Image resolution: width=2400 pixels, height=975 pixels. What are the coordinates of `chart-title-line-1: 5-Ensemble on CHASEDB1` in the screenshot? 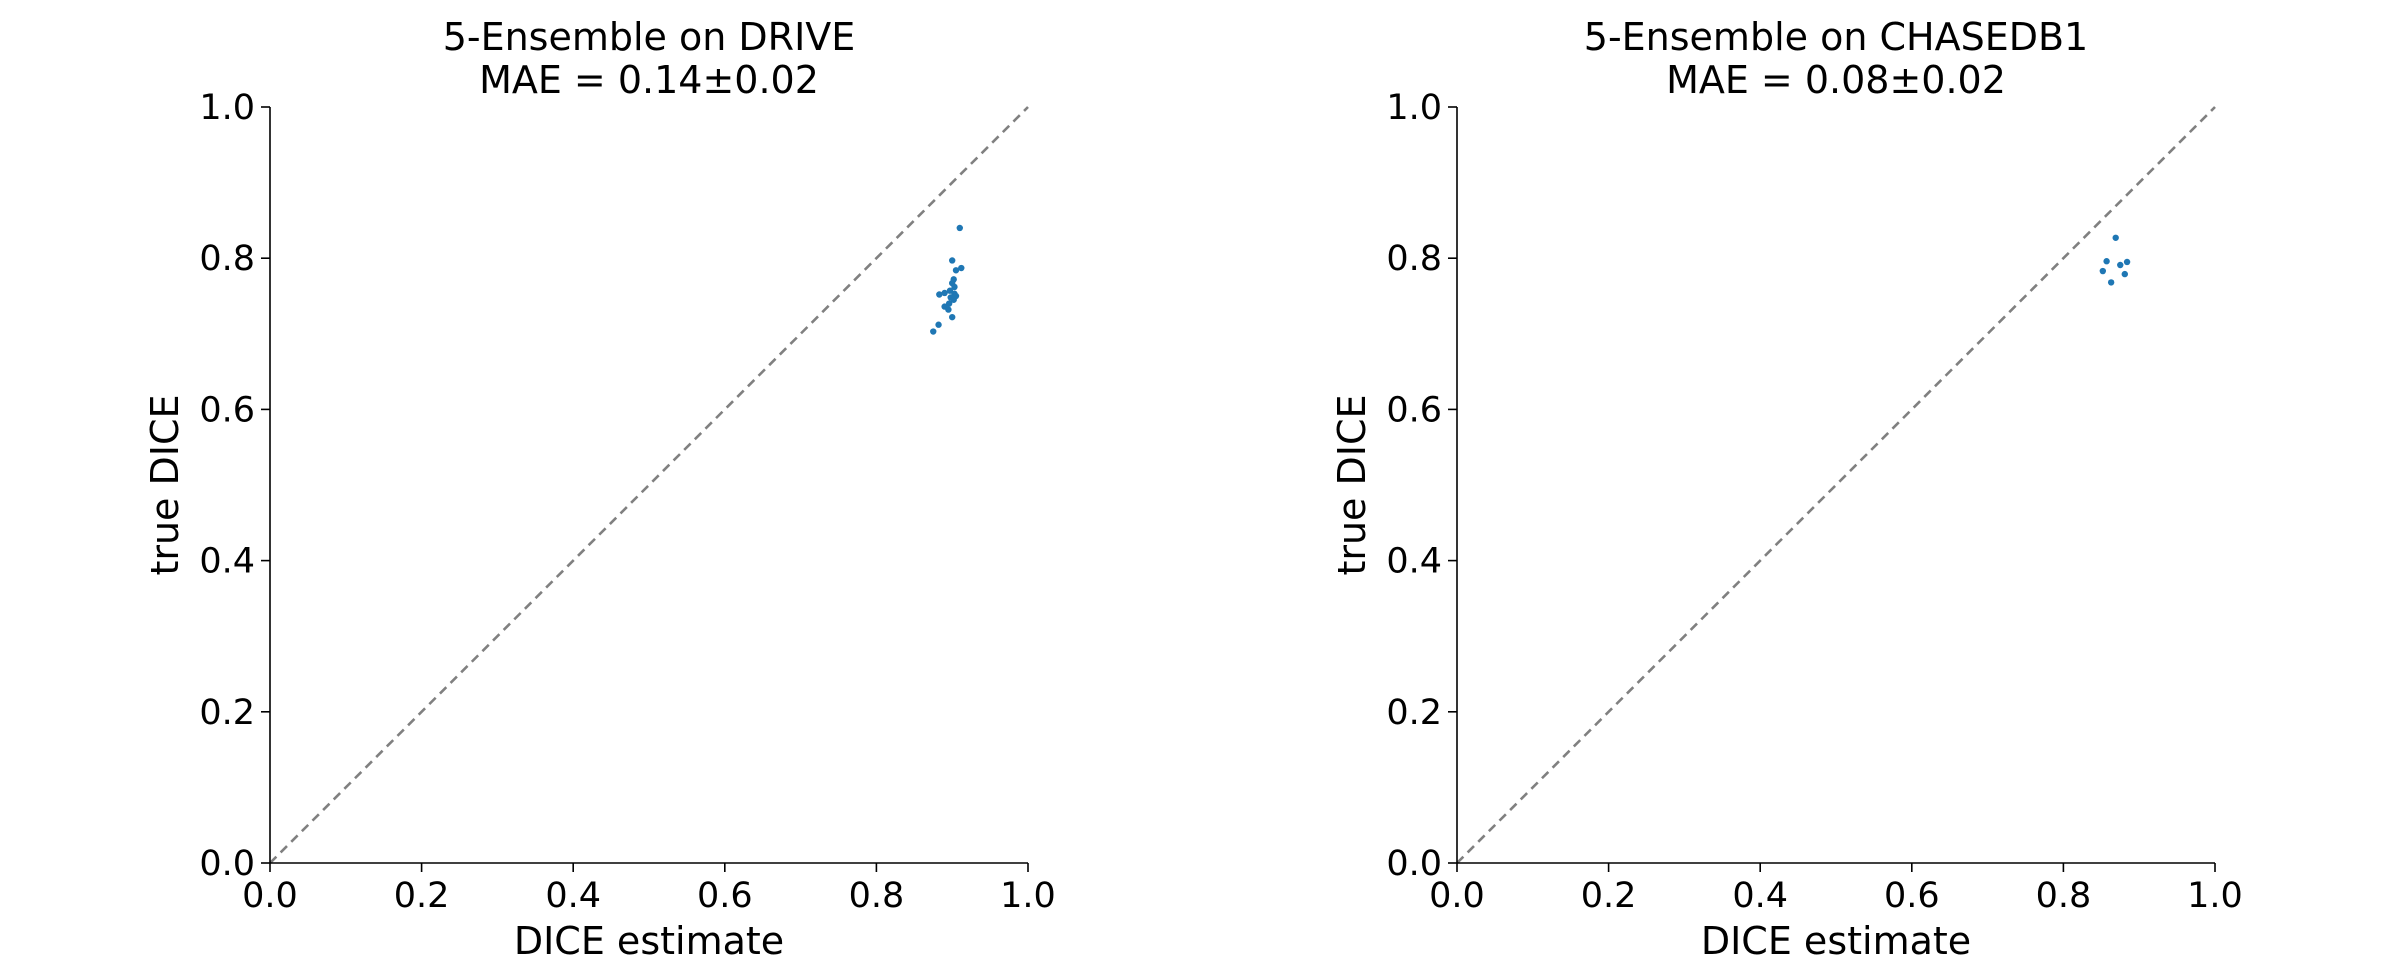 It's located at (1836, 37).